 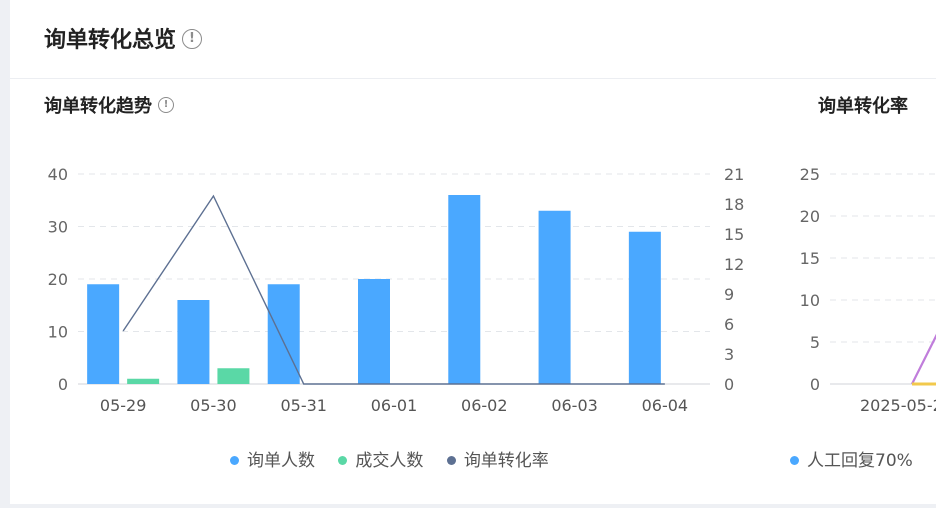 I want to click on page-title-text: 询单转化总览, so click(x=110, y=40).